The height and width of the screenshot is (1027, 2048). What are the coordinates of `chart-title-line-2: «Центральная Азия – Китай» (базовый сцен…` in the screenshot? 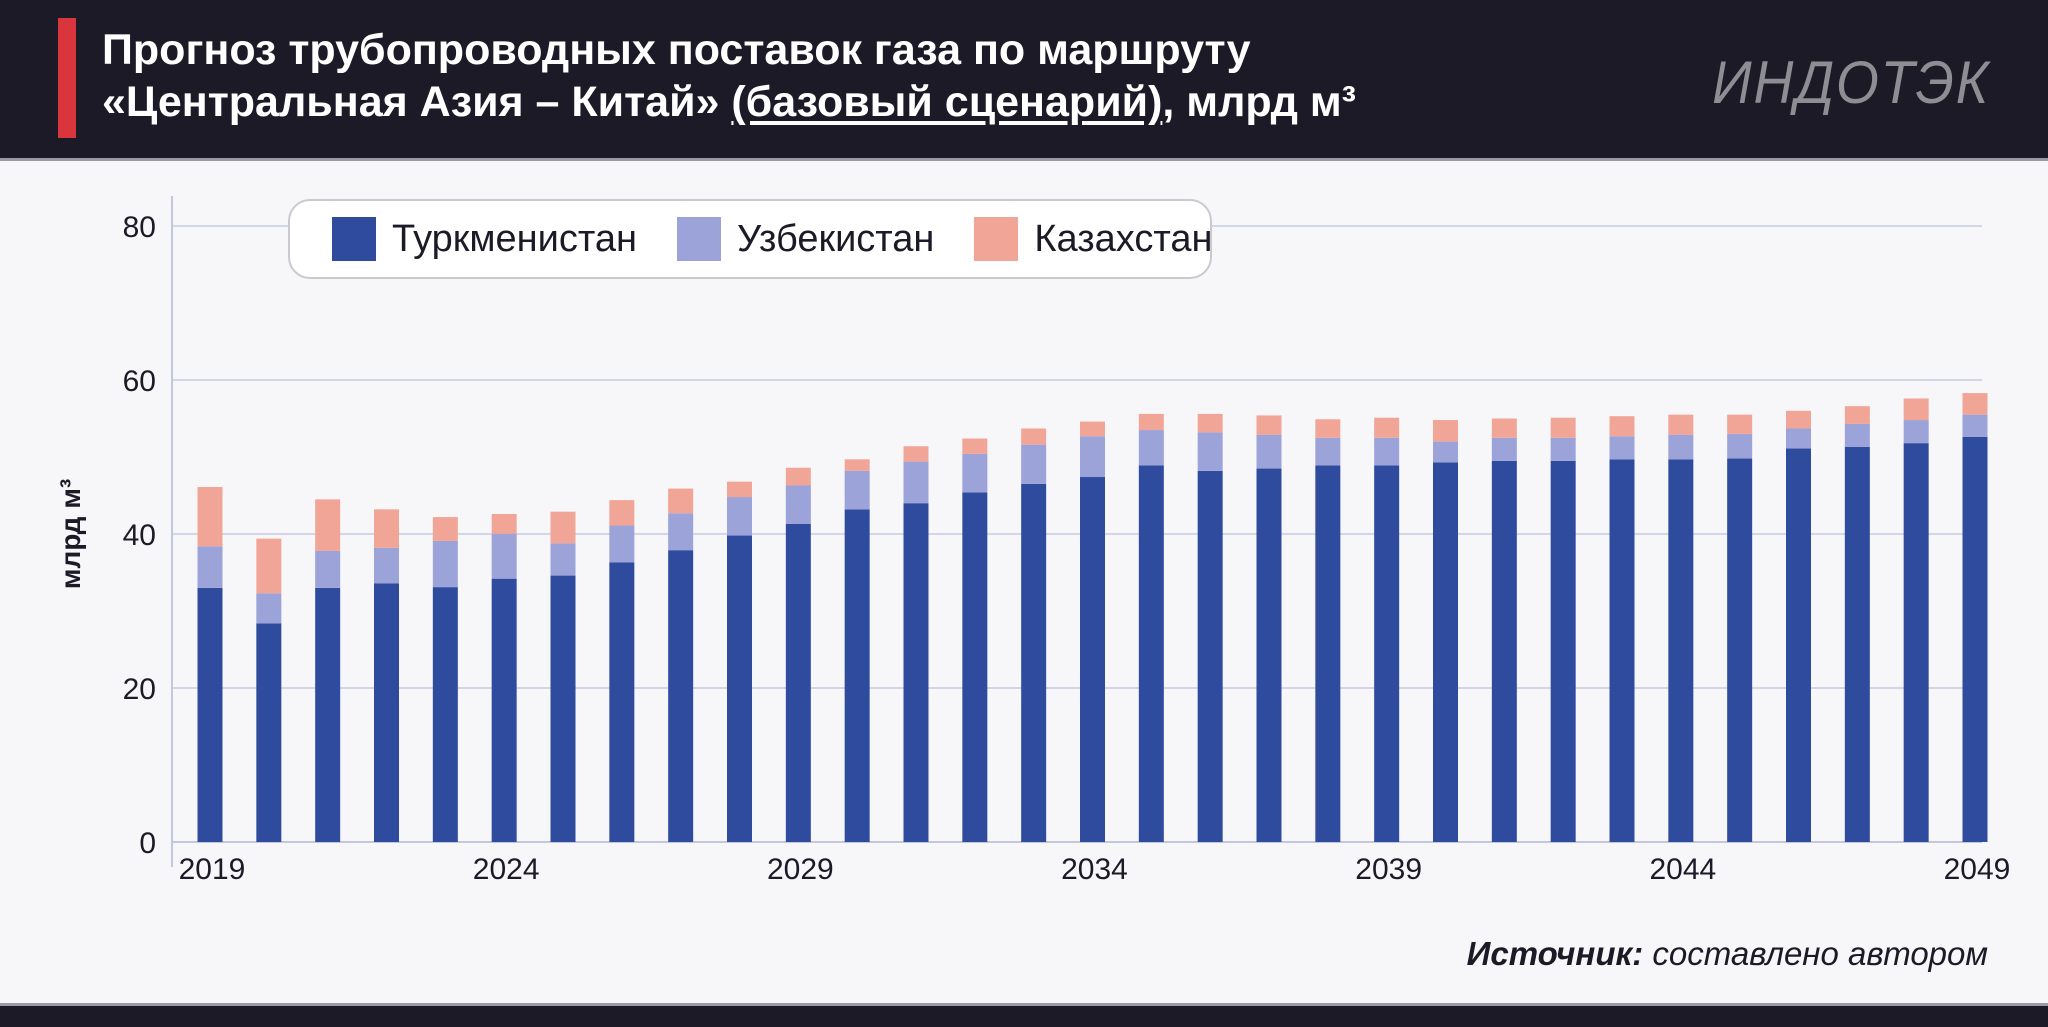 It's located at (729, 102).